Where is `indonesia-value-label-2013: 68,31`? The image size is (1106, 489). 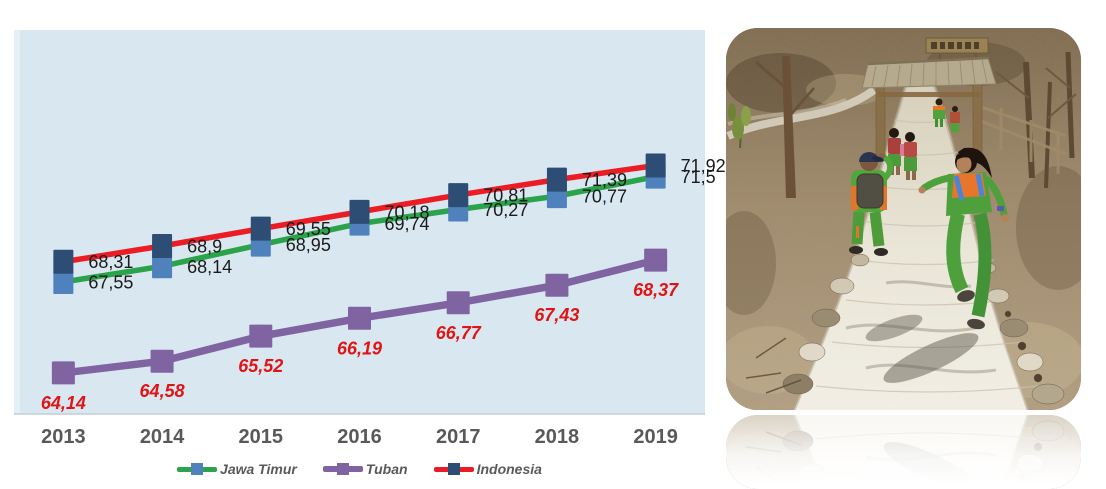 indonesia-value-label-2013: 68,31 is located at coordinates (110, 262).